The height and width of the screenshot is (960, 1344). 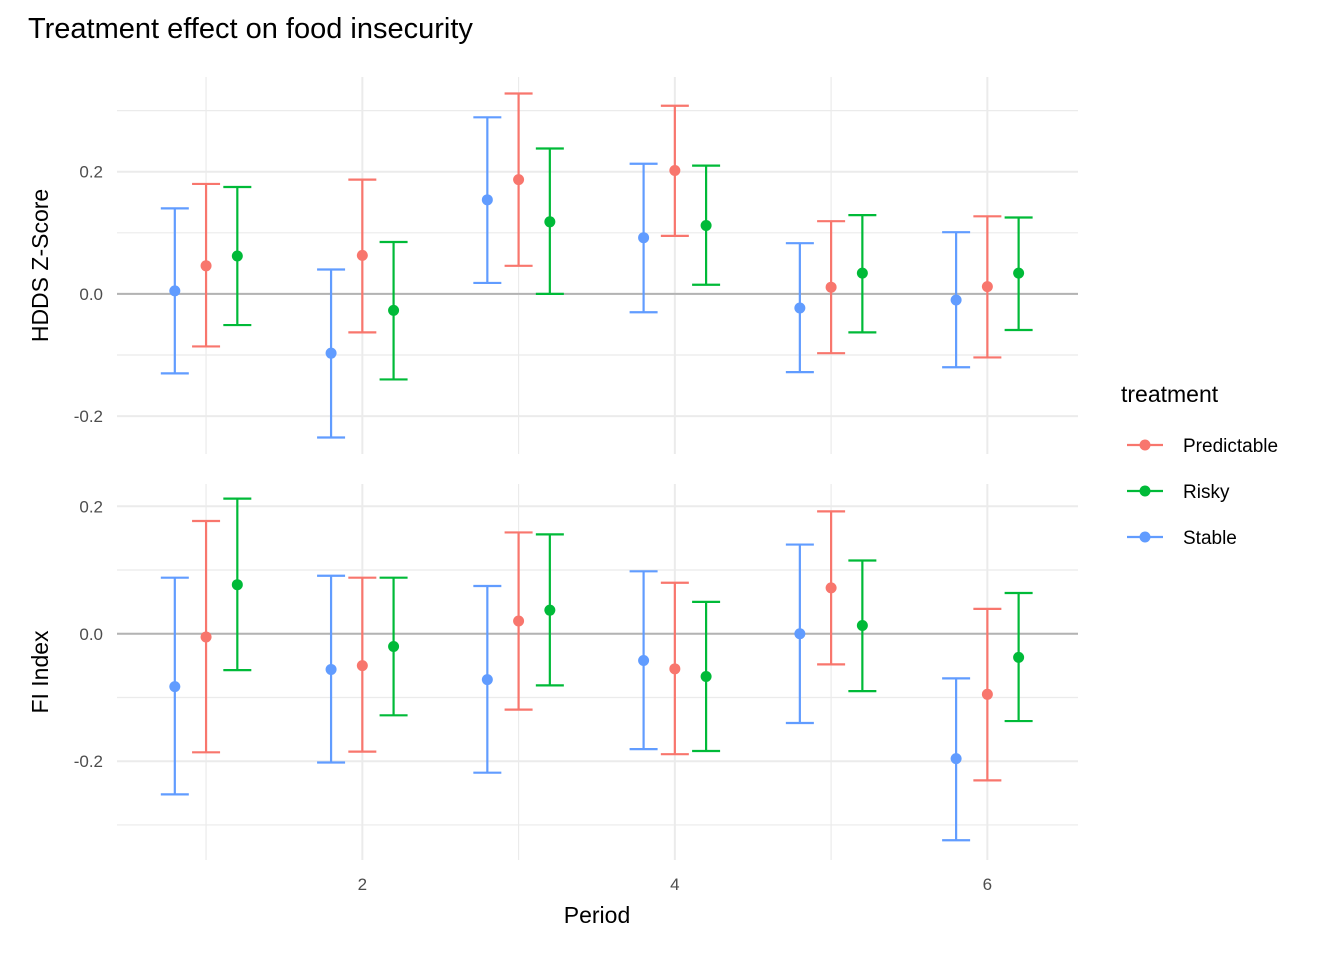 I want to click on x-axis-title: Period, so click(x=597, y=915).